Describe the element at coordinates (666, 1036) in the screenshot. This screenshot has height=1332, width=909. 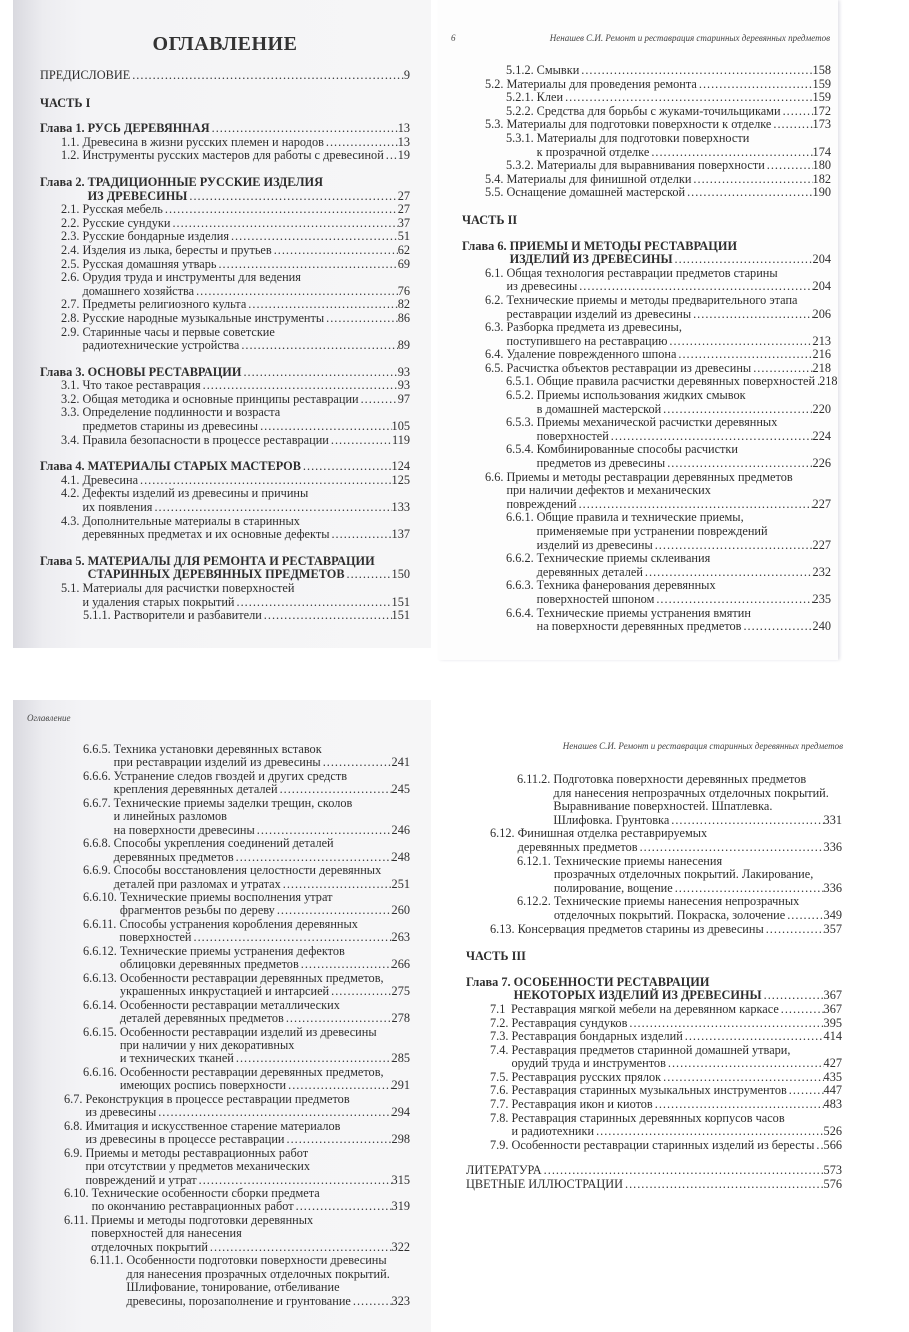
I see `toc-entry: 7.3.Реставрация бондарных изделий 414` at that location.